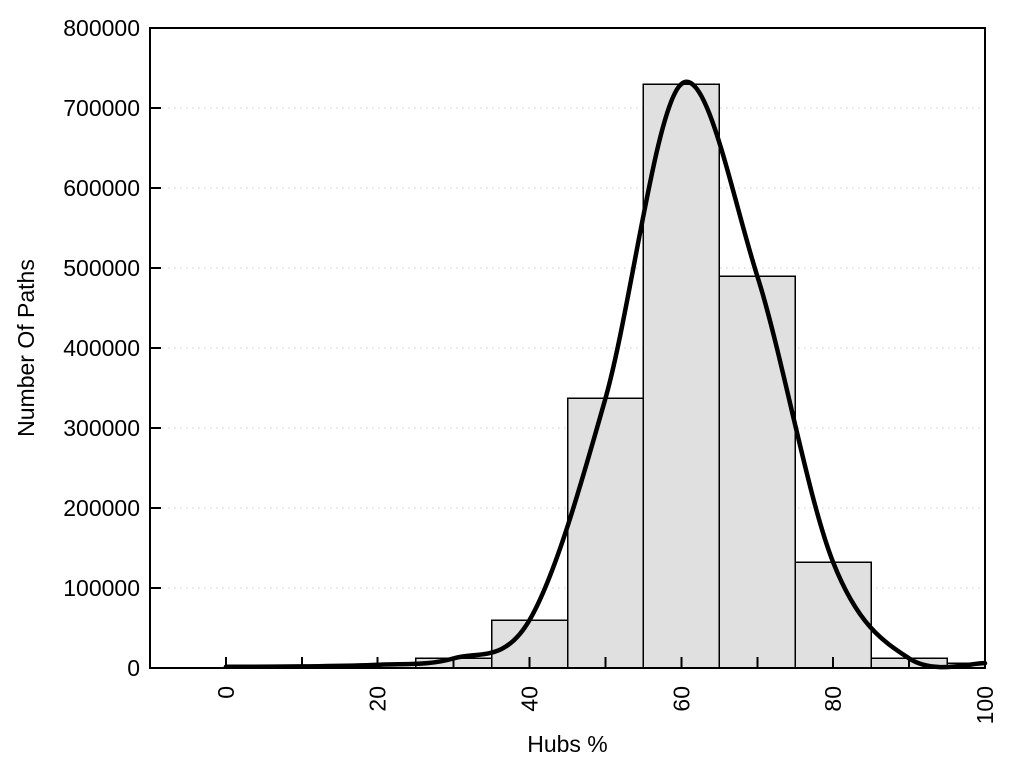  I want to click on x-tick-labels: 0 20 40 60 80 100, so click(605, 705).